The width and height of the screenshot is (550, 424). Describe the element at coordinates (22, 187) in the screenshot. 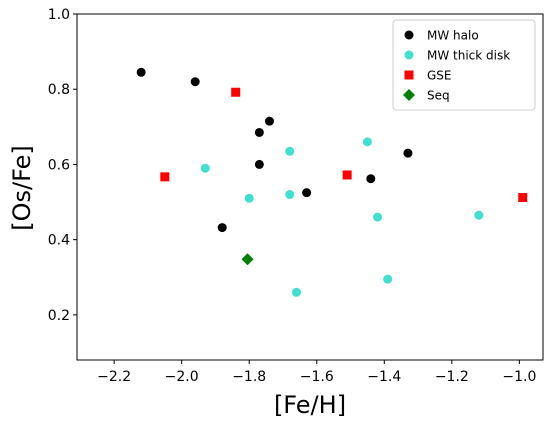

I see `y-axis-label: [Os/Fe]` at that location.